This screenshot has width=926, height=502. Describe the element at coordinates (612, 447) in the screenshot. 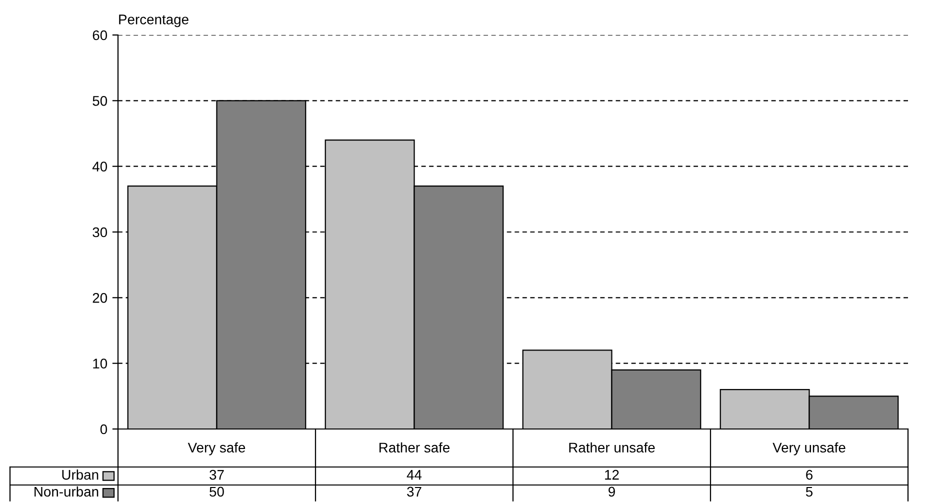

I see `x-tick-label: Rather unsafe` at that location.